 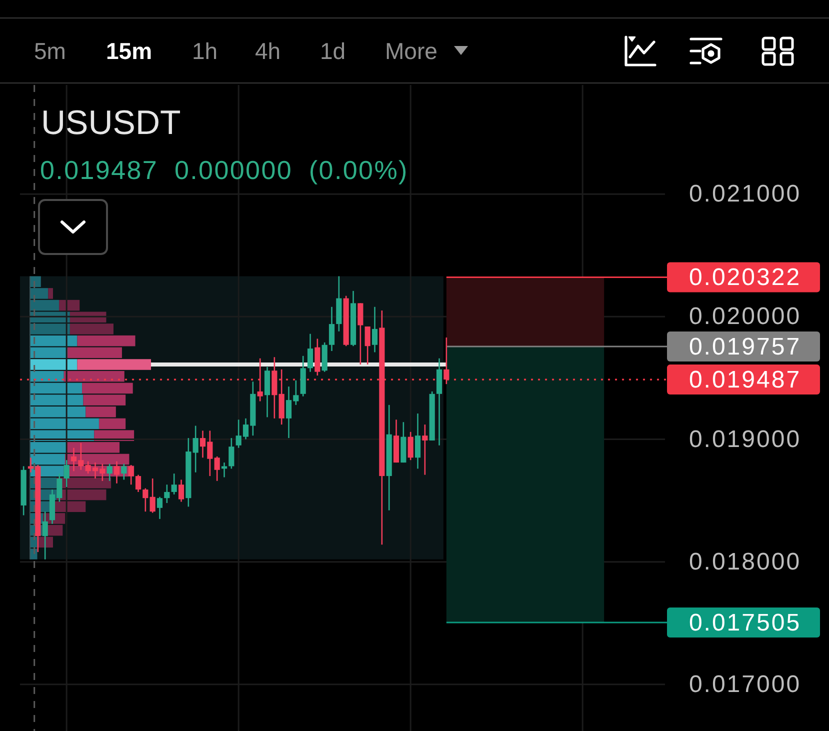 What do you see at coordinates (745, 380) in the screenshot?
I see `ref-line-label: 0.019487` at bounding box center [745, 380].